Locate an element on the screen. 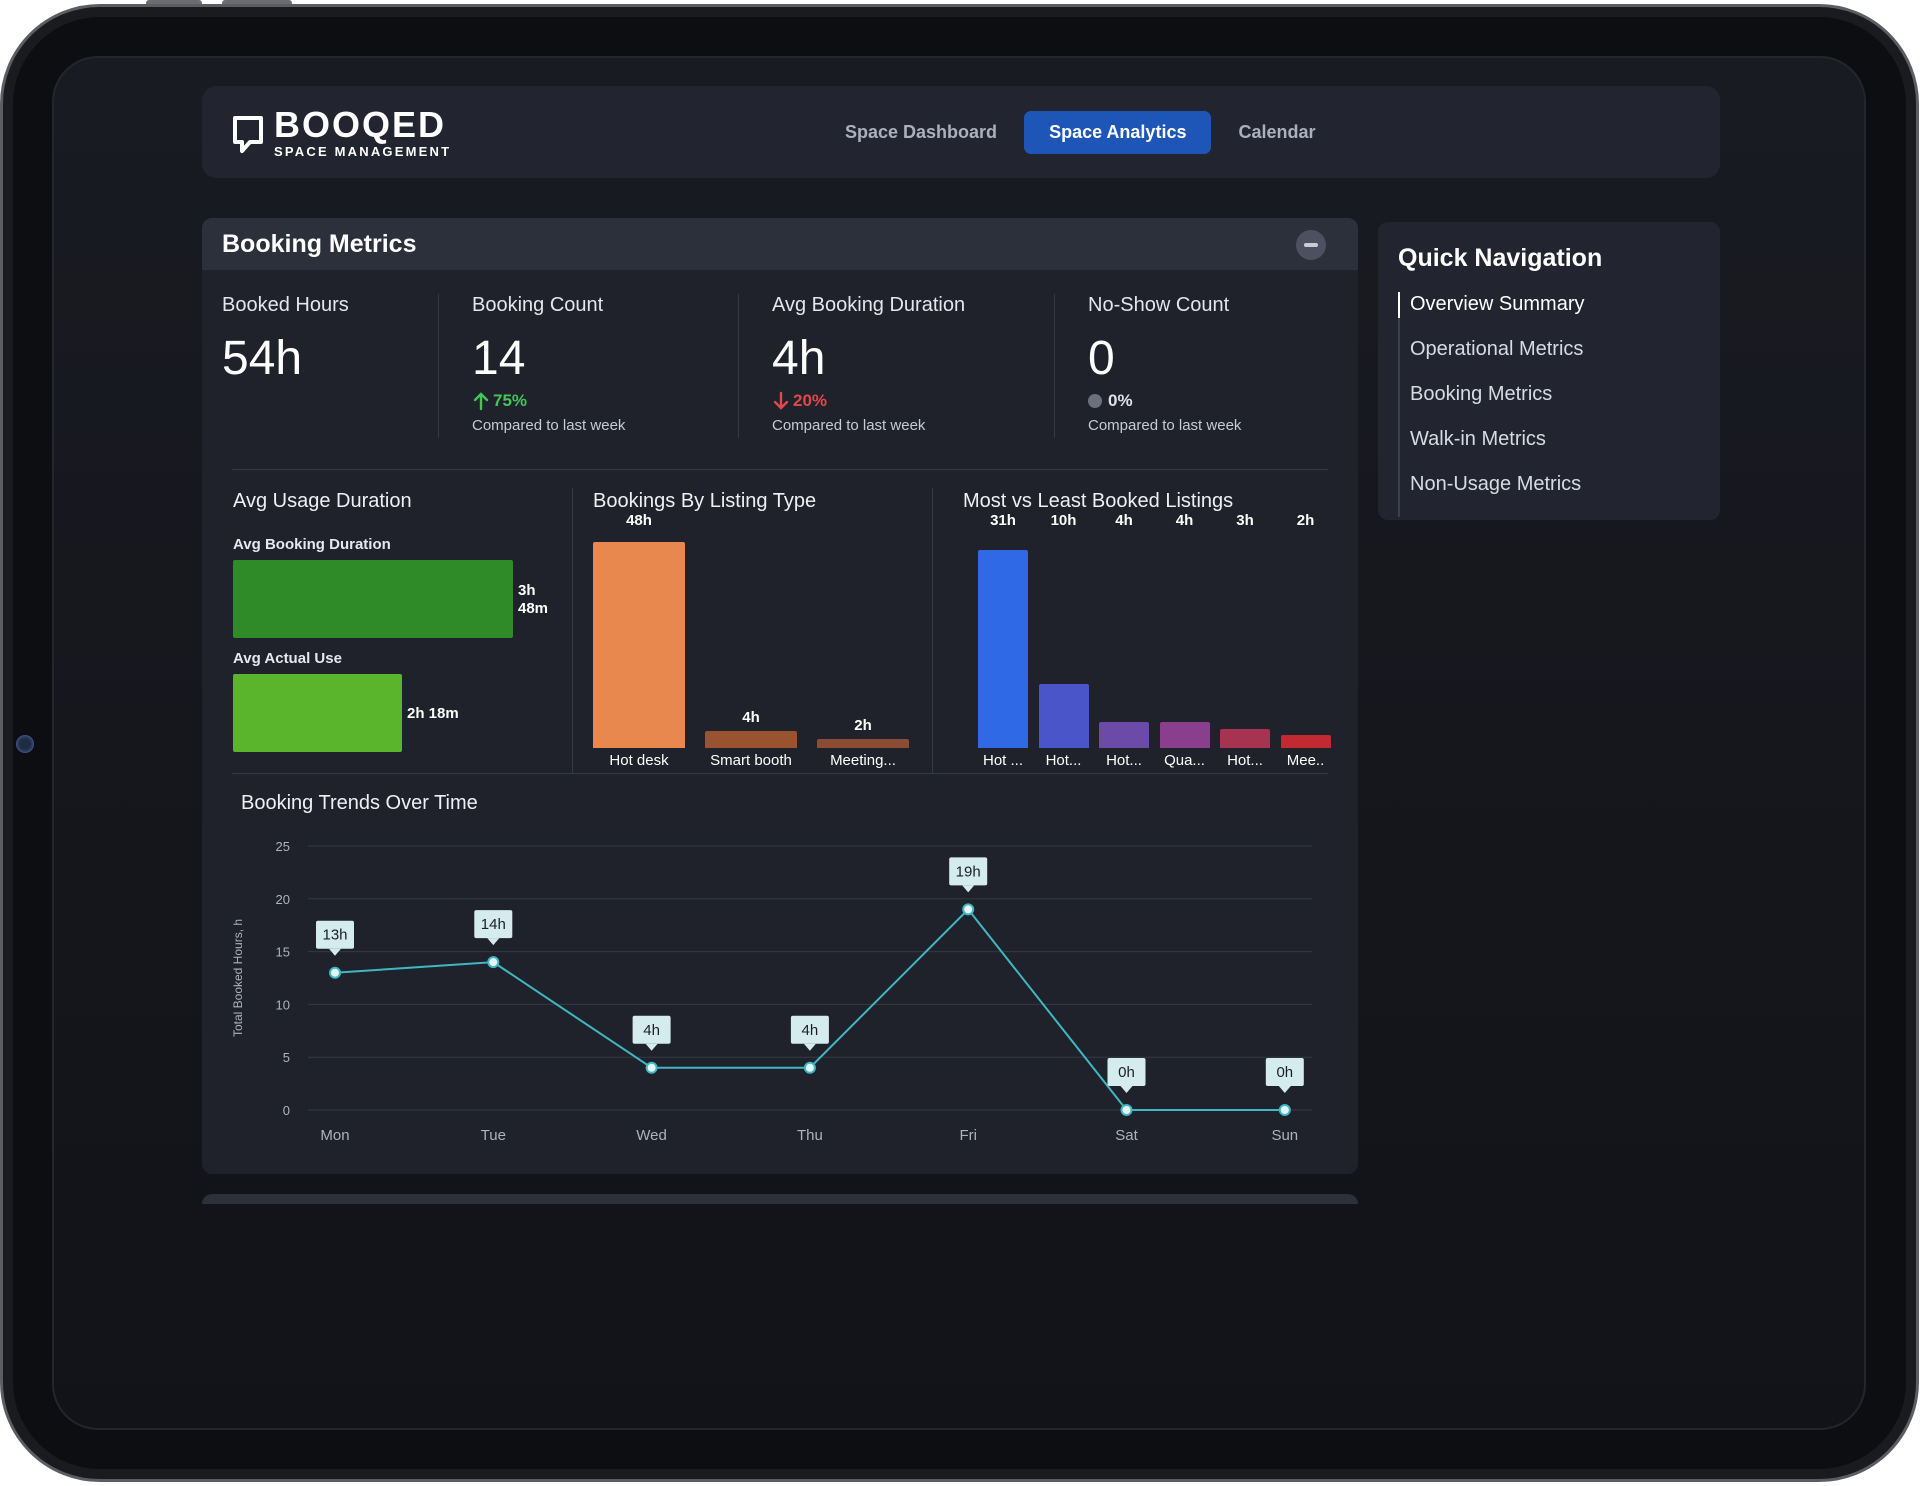 The width and height of the screenshot is (1920, 1486). x-tick-label: Fri is located at coordinates (968, 1135).